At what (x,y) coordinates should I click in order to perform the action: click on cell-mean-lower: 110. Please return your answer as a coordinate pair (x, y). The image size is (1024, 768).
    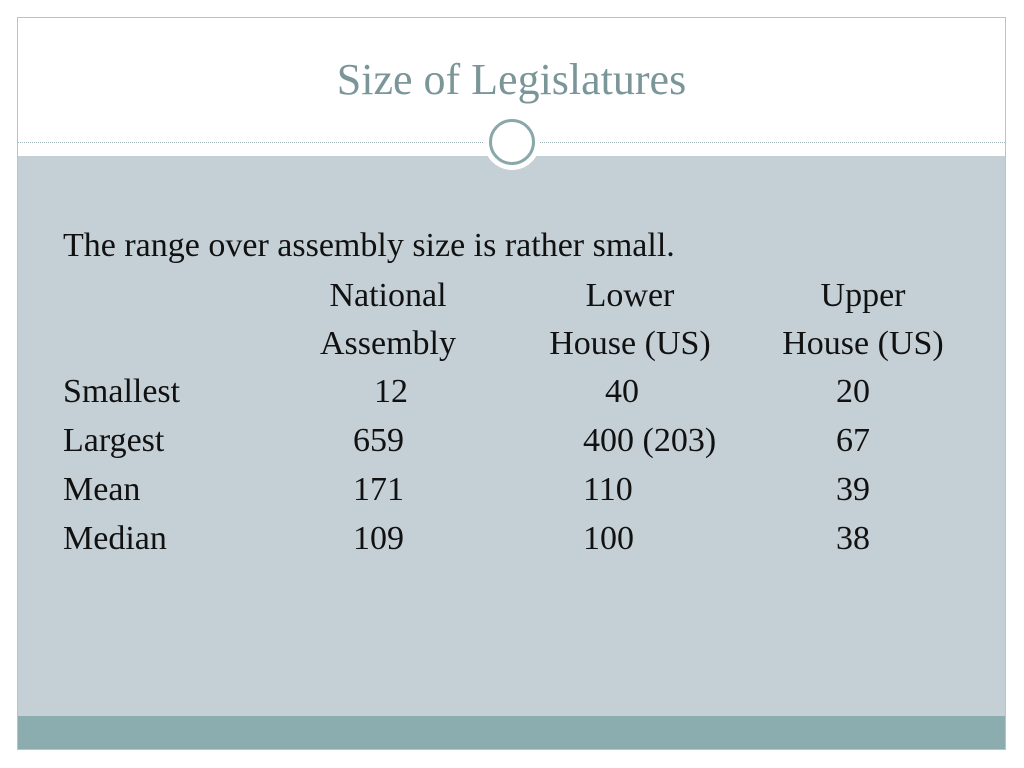
    Looking at the image, I should click on (608, 489).